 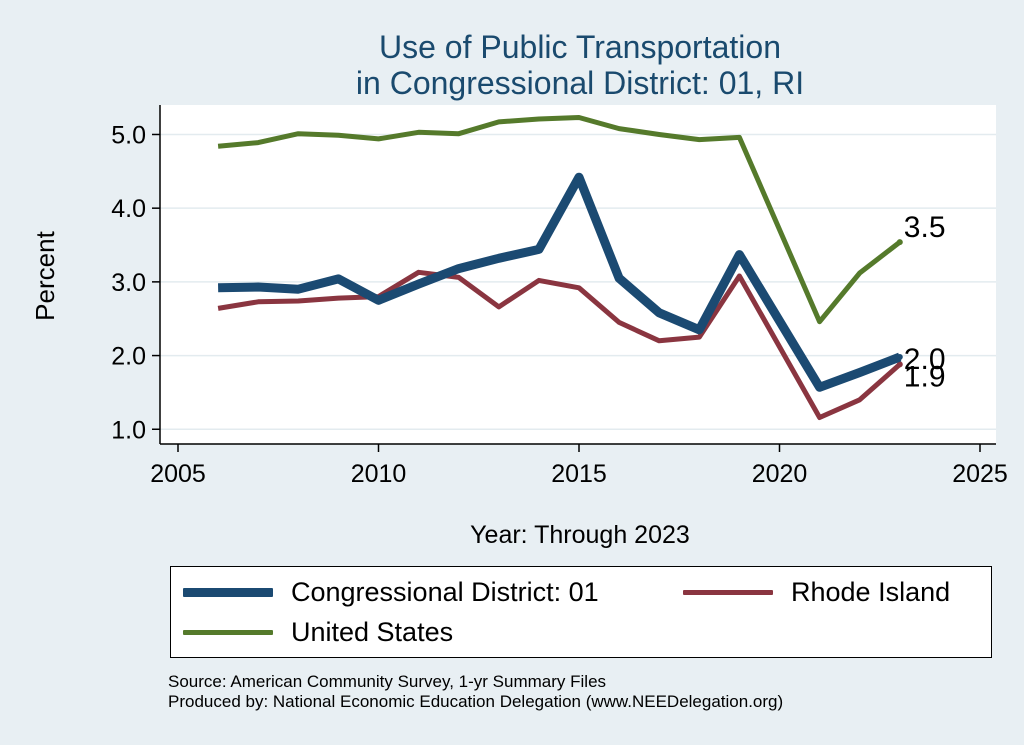 I want to click on x-tick-label: 2025, so click(x=980, y=474).